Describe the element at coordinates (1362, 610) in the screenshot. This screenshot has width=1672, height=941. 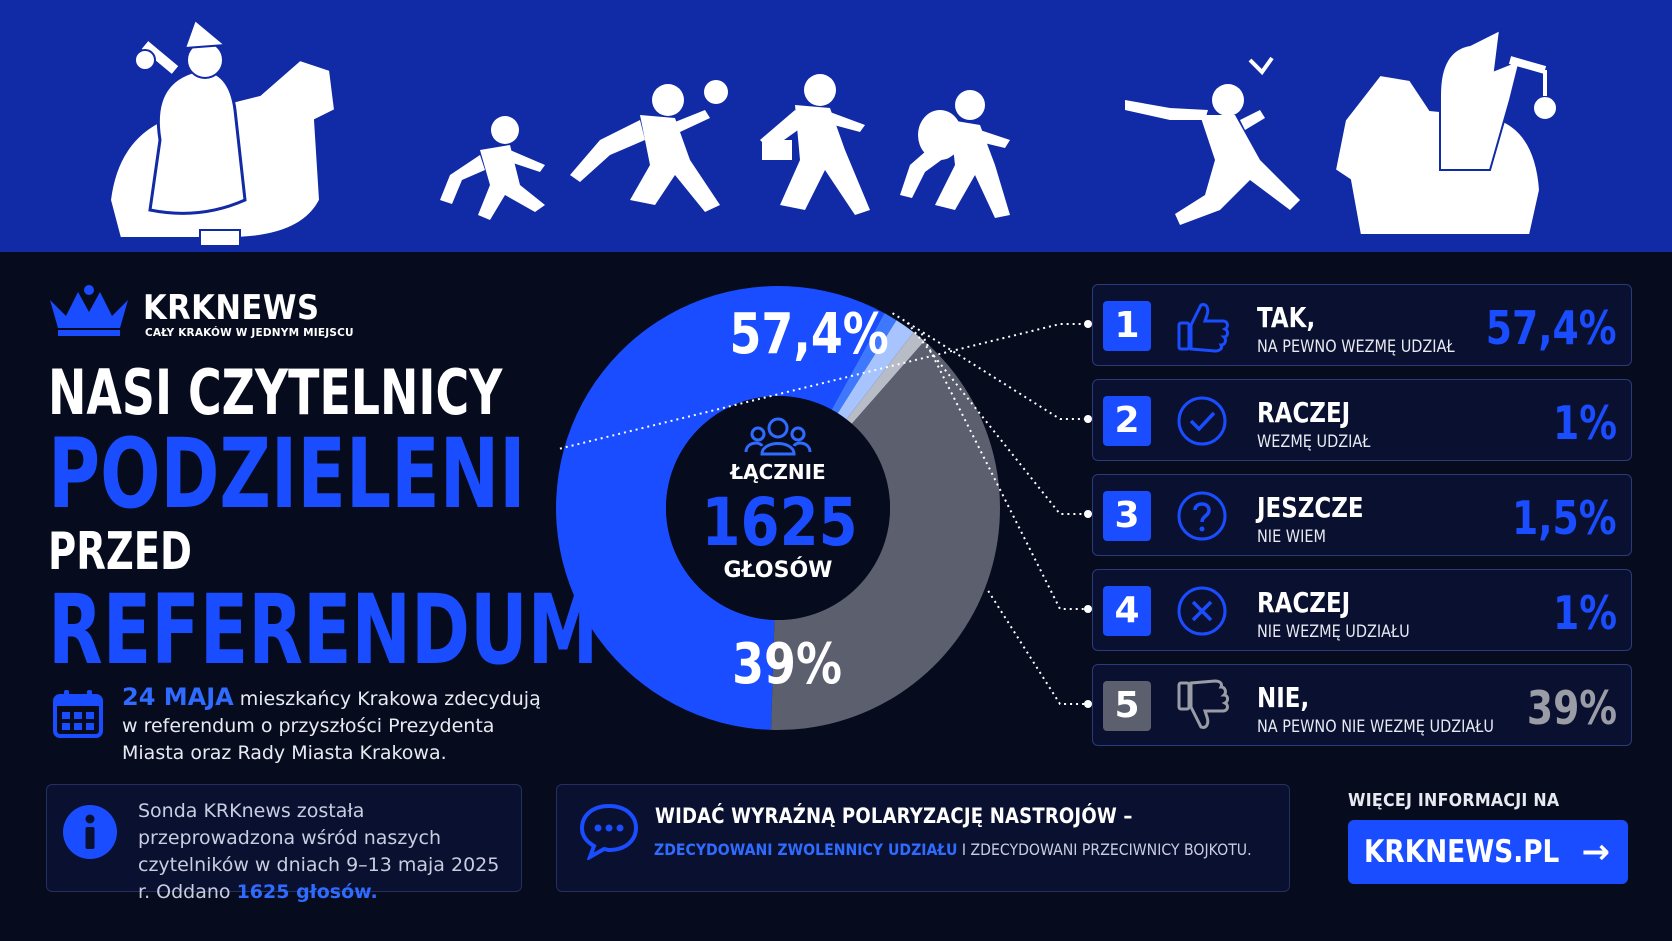
I see `option-4-card: 4 RACZEJ NIE WEZMĘ UDZIAŁU 1%` at that location.